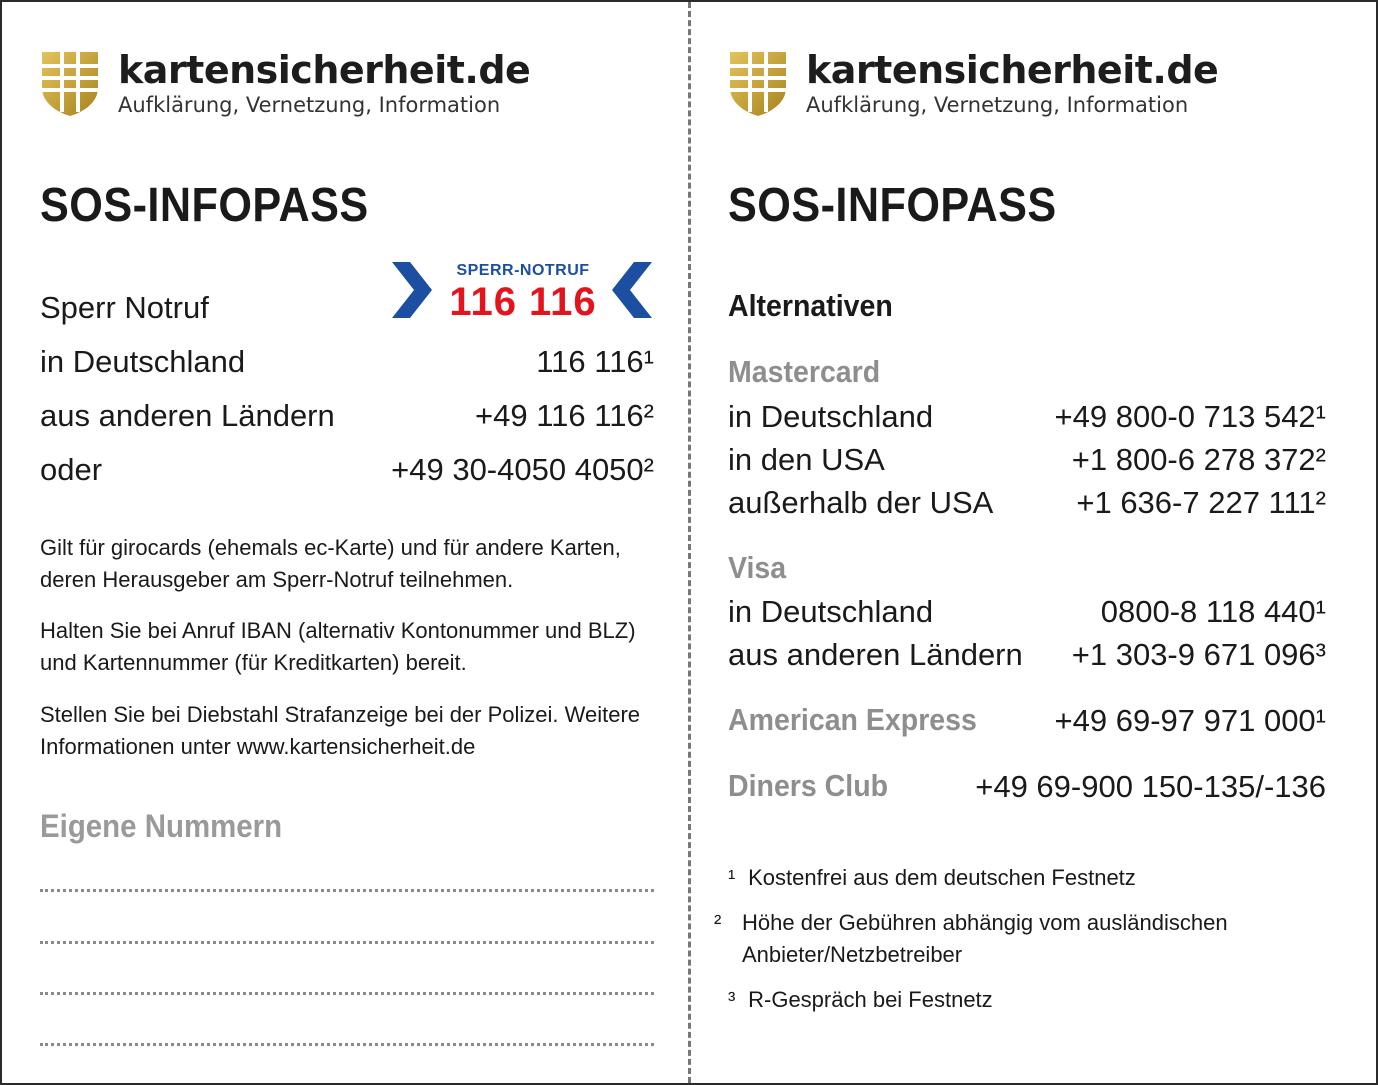 This screenshot has height=1085, width=1378. What do you see at coordinates (852, 719) in the screenshot?
I see `amex-heading: American Express` at bounding box center [852, 719].